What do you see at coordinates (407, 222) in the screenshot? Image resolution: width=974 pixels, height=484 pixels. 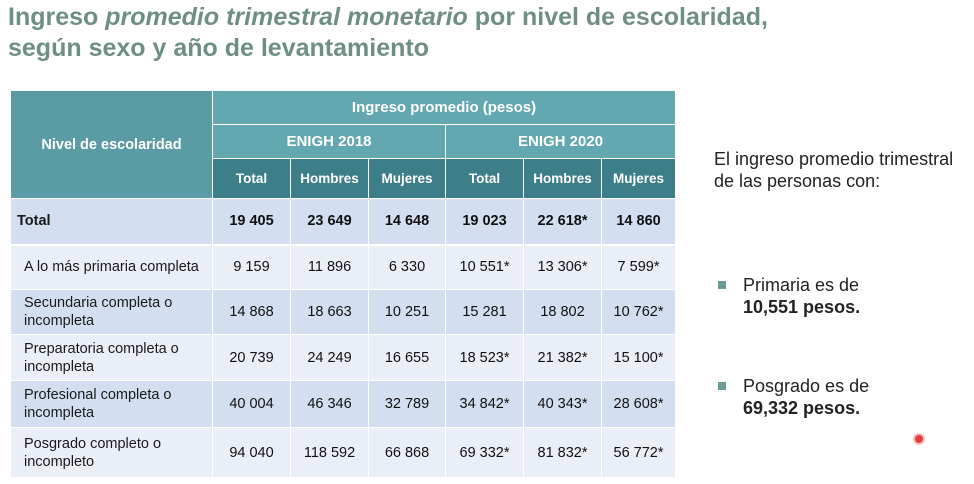 I see `cell: 14 648` at bounding box center [407, 222].